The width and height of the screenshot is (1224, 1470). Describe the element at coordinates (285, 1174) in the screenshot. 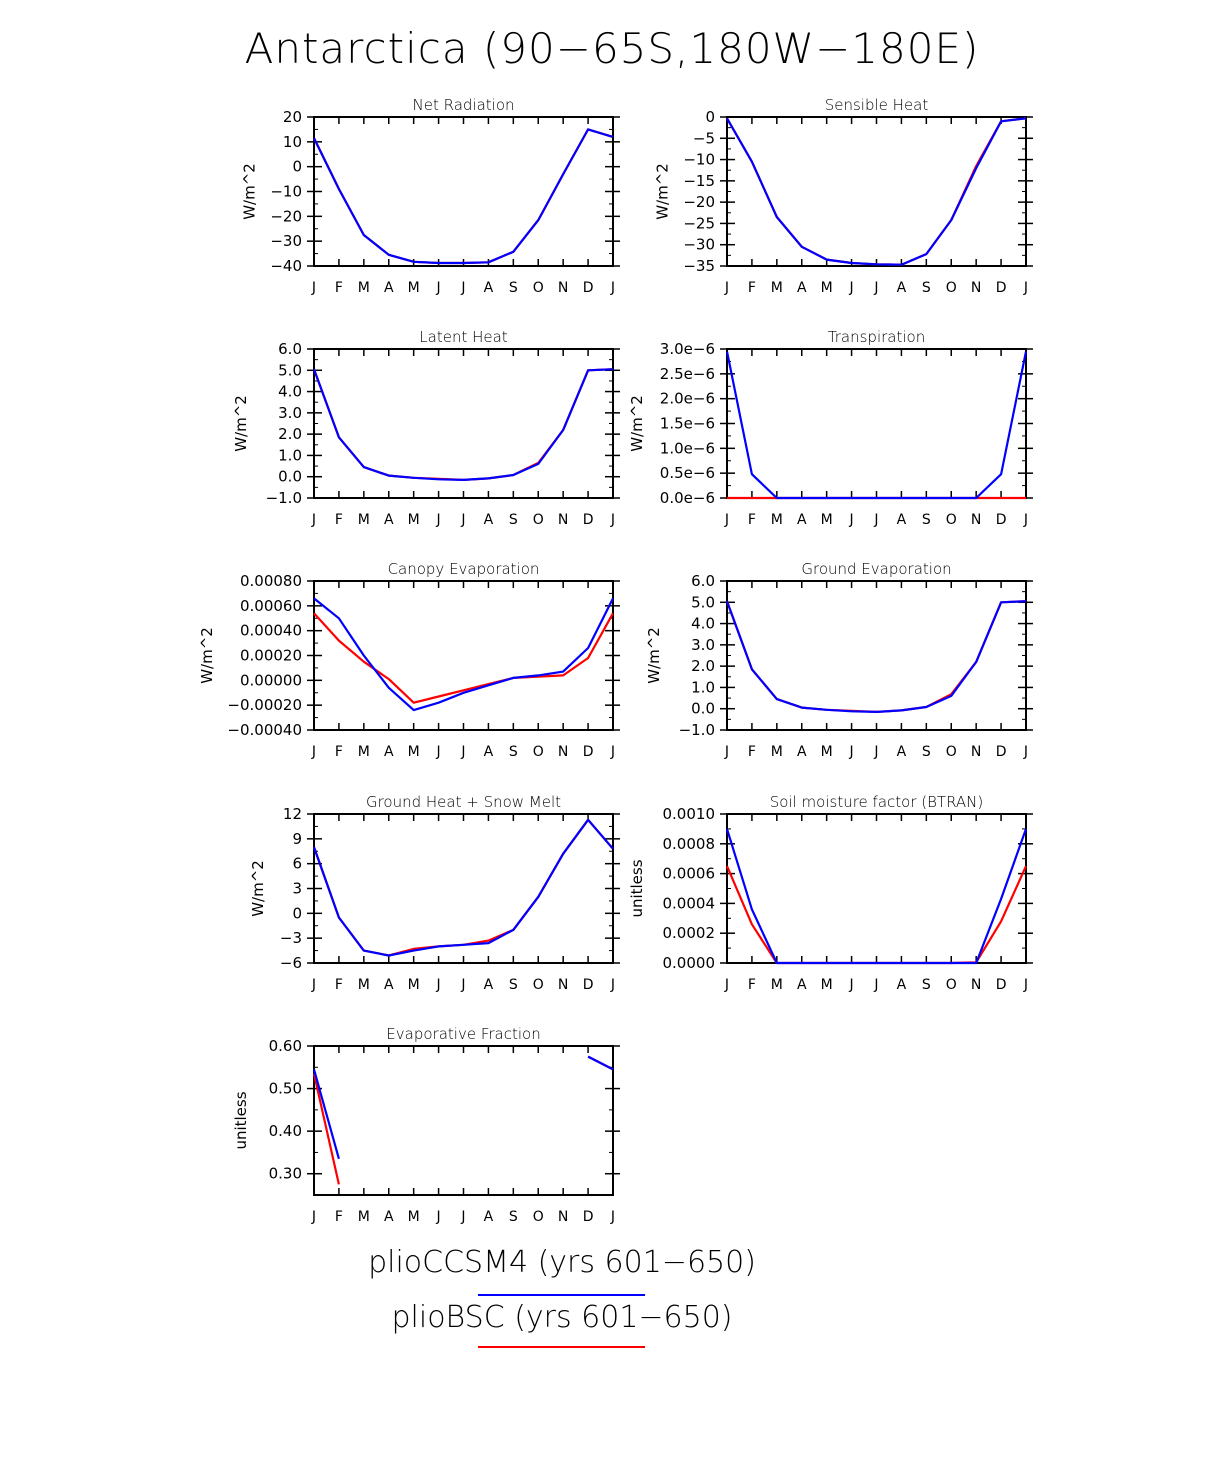

I see `y-tick-label: 0.30` at that location.